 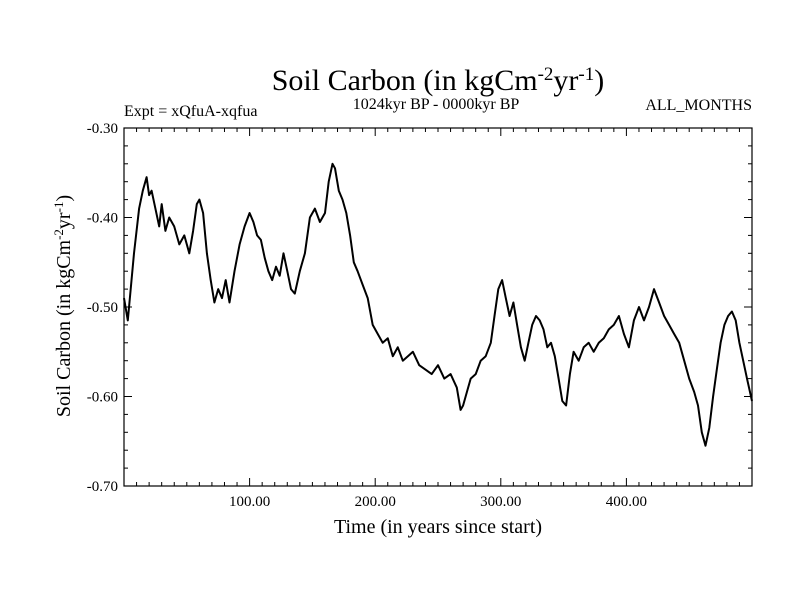 What do you see at coordinates (698, 105) in the screenshot?
I see `months-label: ALL_MONTHS` at bounding box center [698, 105].